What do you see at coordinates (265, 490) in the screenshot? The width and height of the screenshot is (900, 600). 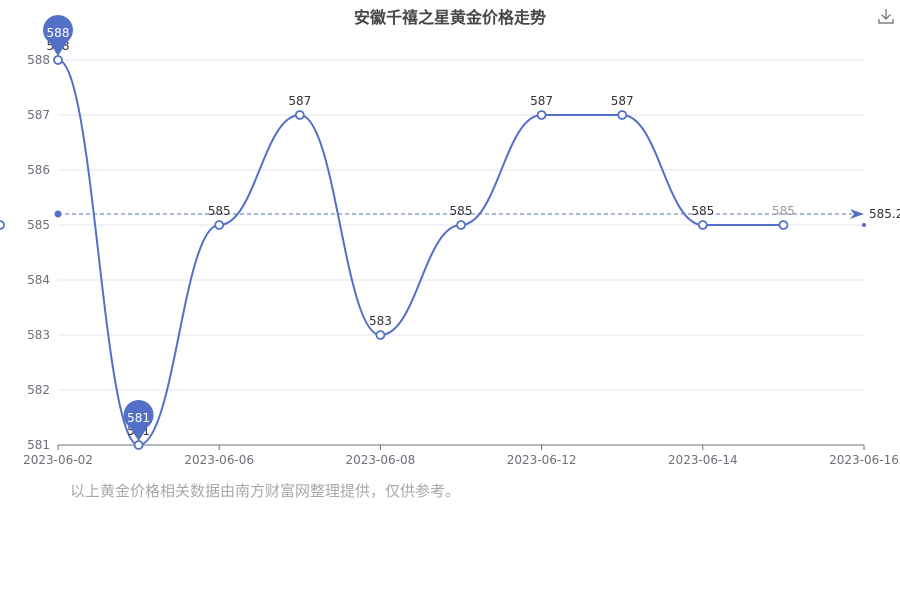 I see `footnote: 以上黄金价格相关数据由南方财富网整理提供，仅供参考。` at bounding box center [265, 490].